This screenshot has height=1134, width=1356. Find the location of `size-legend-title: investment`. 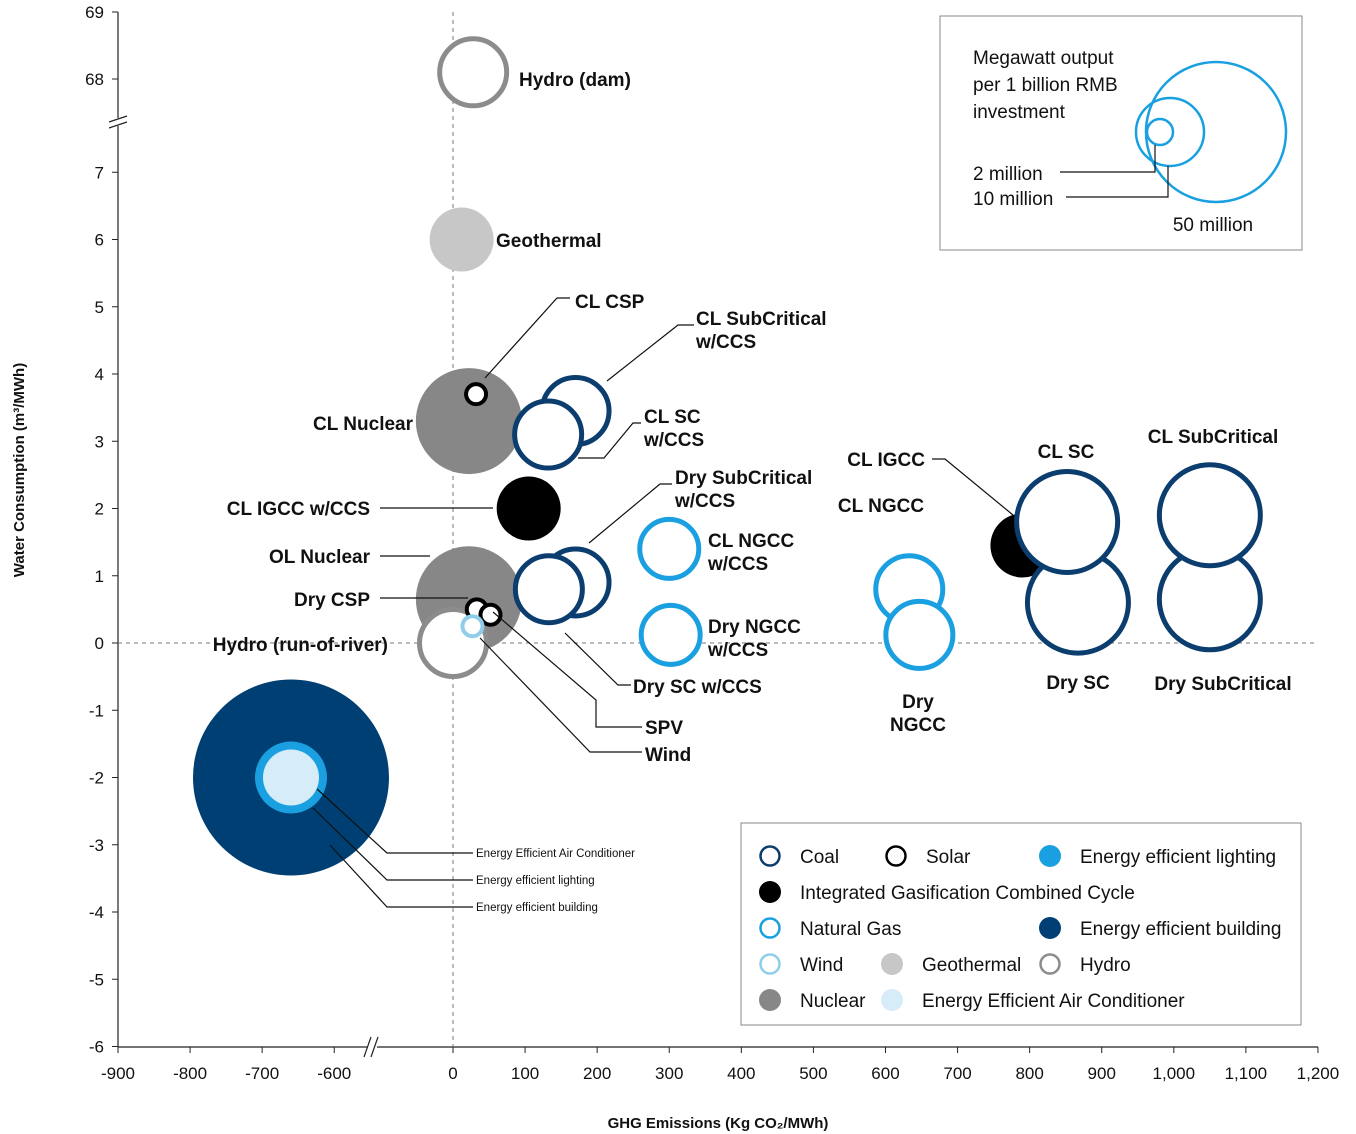

size-legend-title: investment is located at coordinates (1019, 112).